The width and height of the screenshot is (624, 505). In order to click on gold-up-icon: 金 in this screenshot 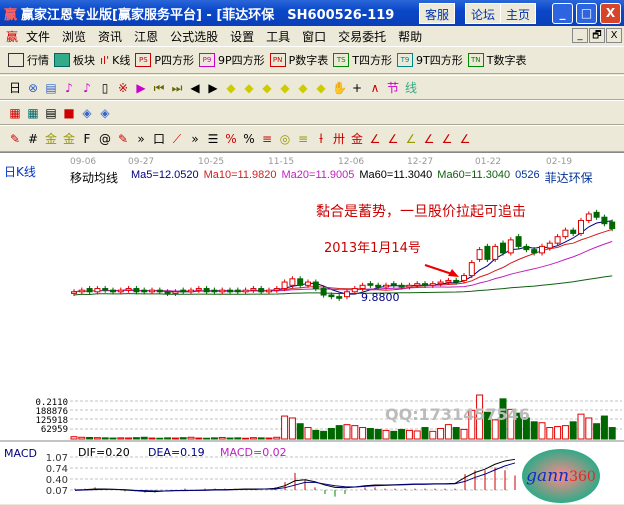, I will do `click(356, 138)`.